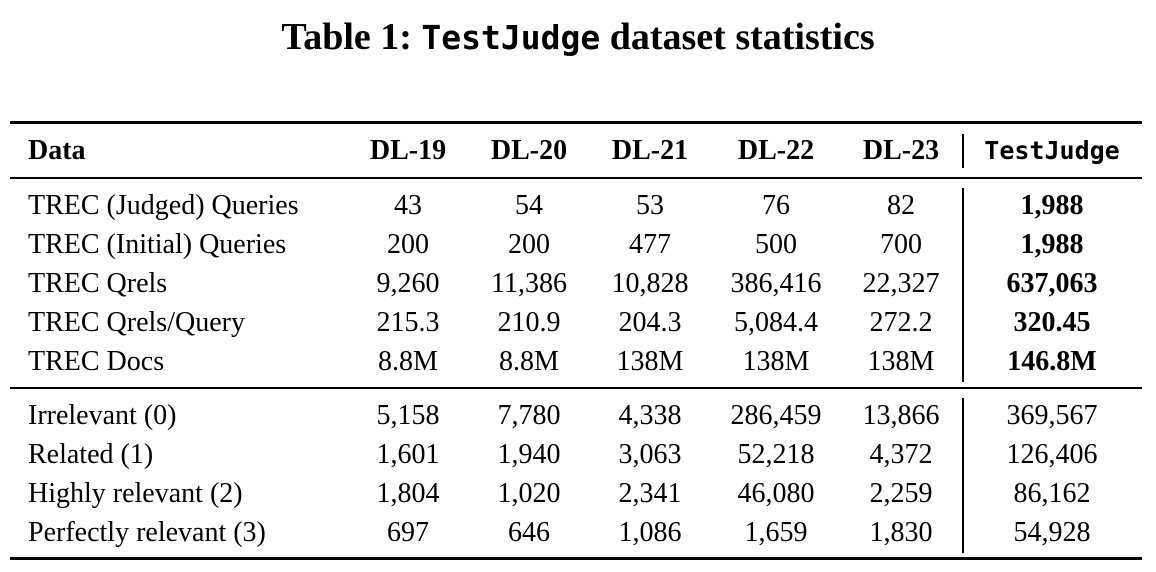 Image resolution: width=1156 pixels, height=572 pixels. Describe the element at coordinates (408, 493) in the screenshot. I see `cell-dl19: 1,804` at that location.